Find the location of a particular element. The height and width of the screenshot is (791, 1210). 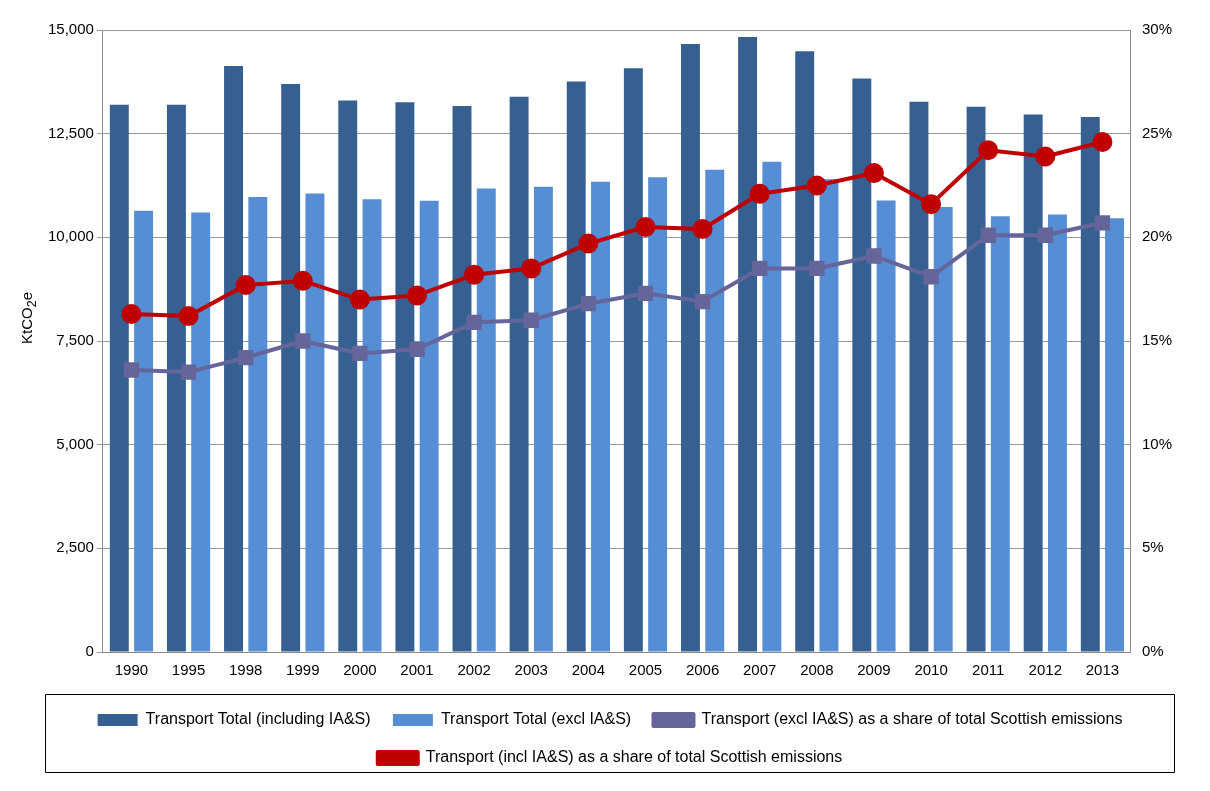

y2-tick-label: 5% is located at coordinates (1152, 547).